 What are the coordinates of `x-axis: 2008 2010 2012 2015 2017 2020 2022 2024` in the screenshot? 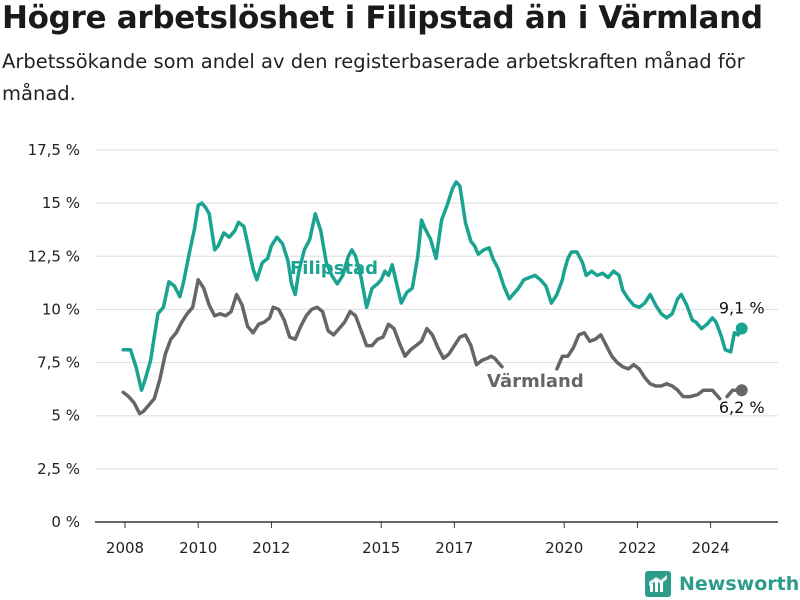 It's located at (418, 539).